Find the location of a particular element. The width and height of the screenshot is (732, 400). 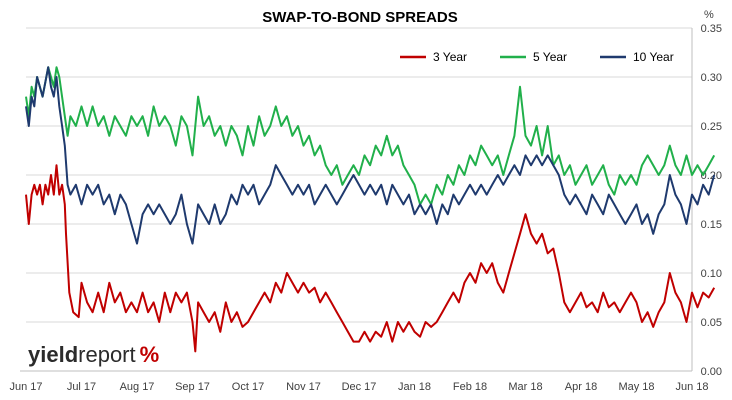

x-tick-label: Apr 18 is located at coordinates (581, 387).